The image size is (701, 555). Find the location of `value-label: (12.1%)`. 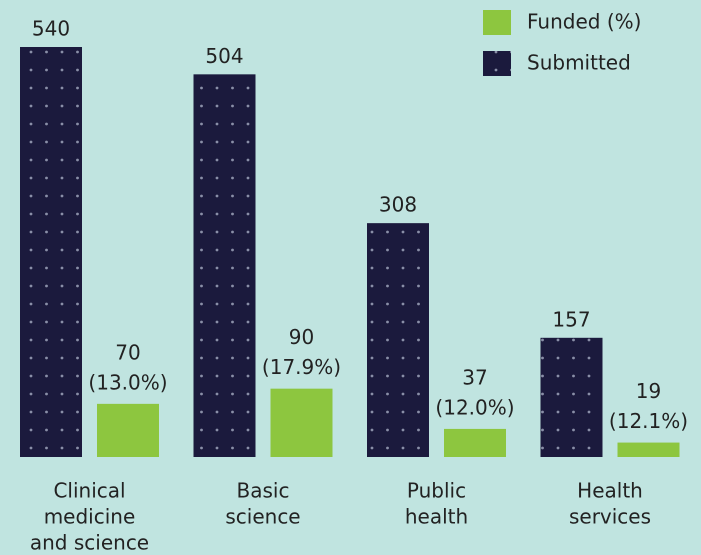

value-label: (12.1%) is located at coordinates (648, 421).